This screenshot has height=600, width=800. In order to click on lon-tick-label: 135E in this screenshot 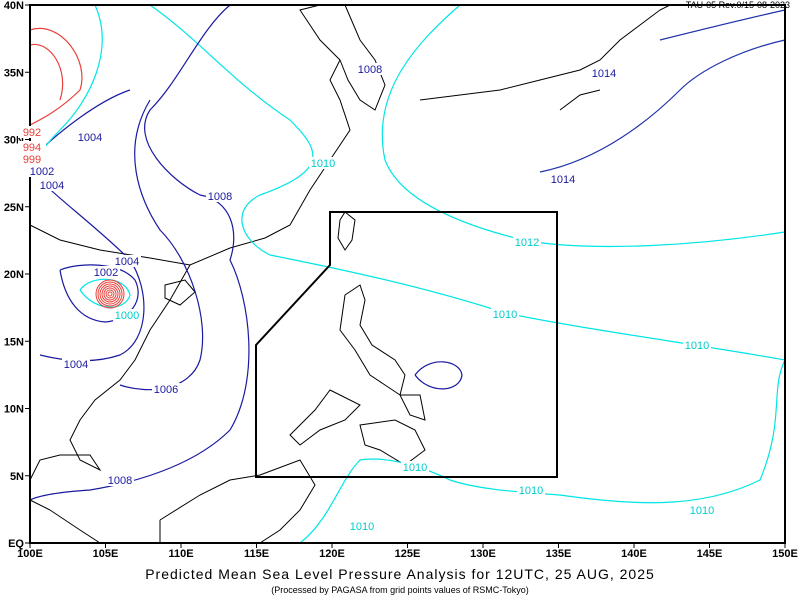, I will do `click(559, 554)`.